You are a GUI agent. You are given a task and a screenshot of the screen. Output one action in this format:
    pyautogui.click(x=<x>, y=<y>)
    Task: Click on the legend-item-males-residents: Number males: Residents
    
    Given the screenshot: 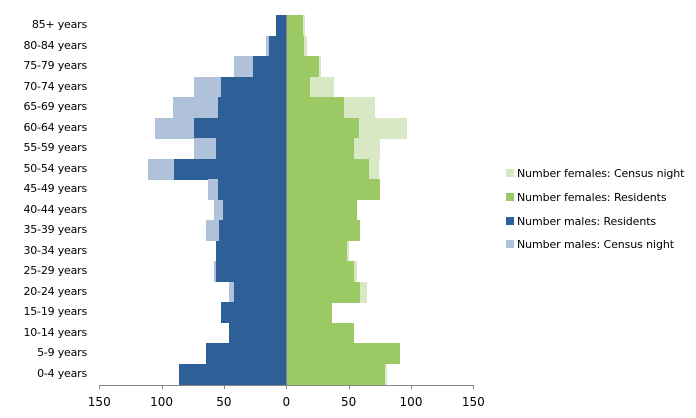 What is the action you would take?
    pyautogui.click(x=581, y=221)
    